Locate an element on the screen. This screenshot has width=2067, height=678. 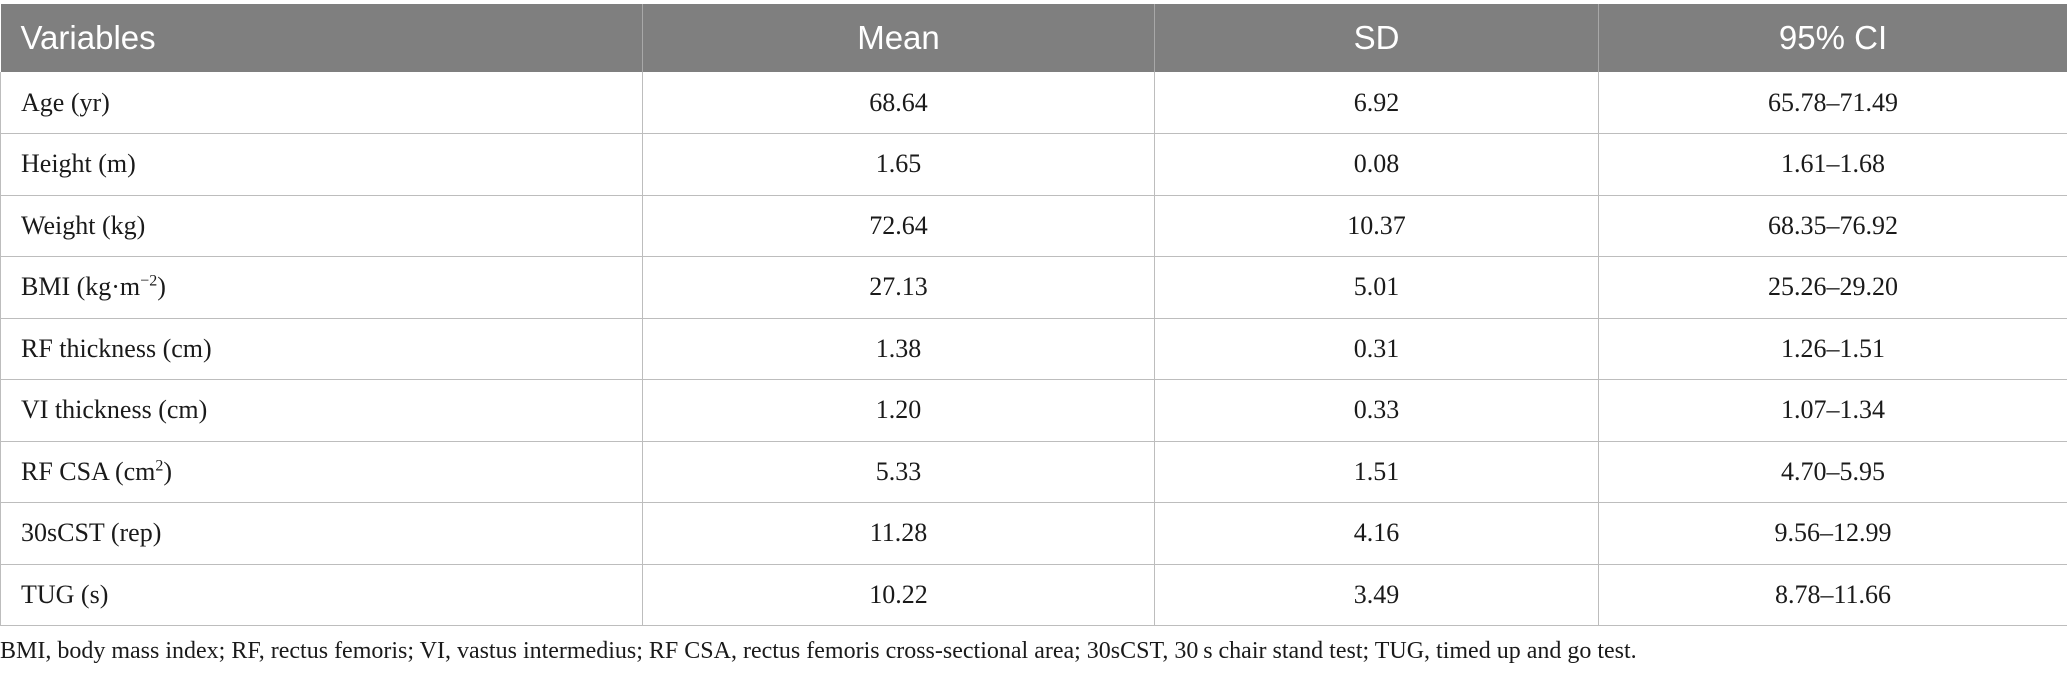
cell-mean: 1.20 is located at coordinates (898, 410).